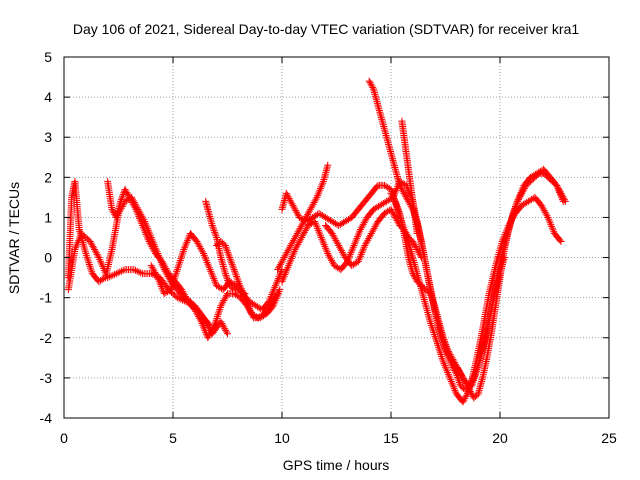 The height and width of the screenshot is (480, 640). Describe the element at coordinates (46, 338) in the screenshot. I see `y-tick-label: -2` at that location.